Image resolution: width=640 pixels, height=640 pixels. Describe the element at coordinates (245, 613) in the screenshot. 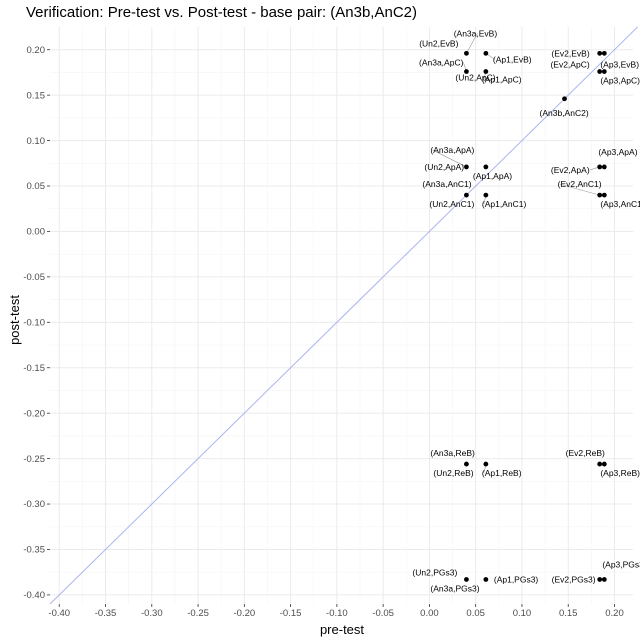

I see `x-tick-label: -0.20` at that location.